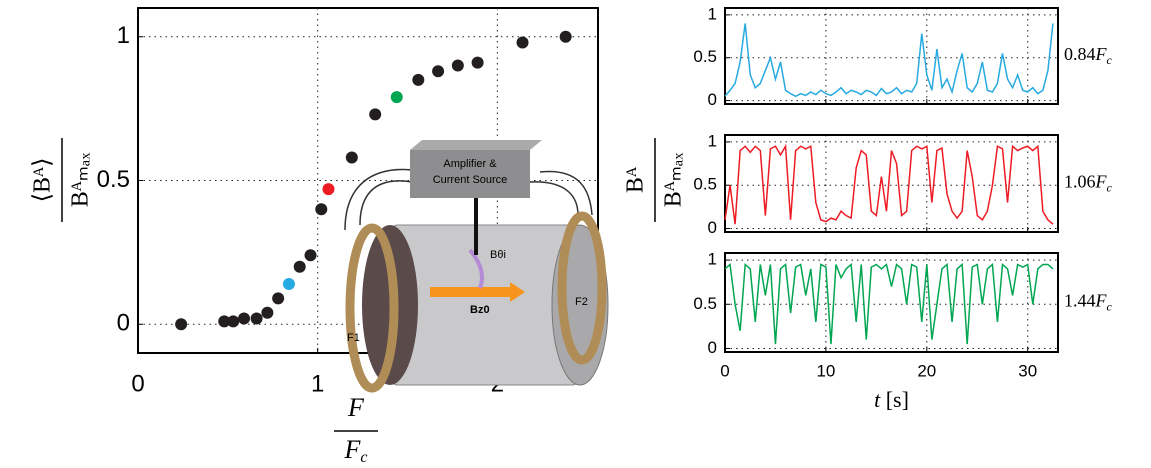 Image resolution: width=1151 pixels, height=468 pixels. I want to click on annotation: F2, so click(581, 302).